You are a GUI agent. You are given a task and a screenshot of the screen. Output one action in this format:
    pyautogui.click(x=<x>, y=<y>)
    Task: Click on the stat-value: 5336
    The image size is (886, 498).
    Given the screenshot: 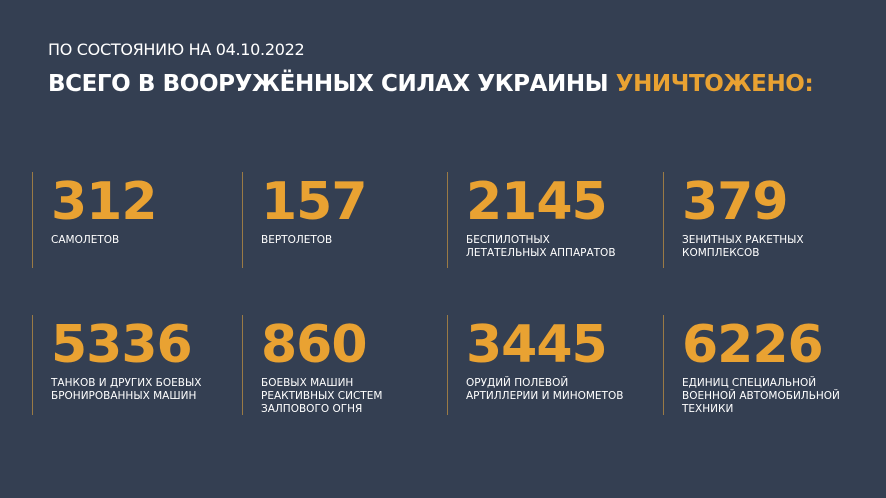 What is the action you would take?
    pyautogui.click(x=122, y=345)
    